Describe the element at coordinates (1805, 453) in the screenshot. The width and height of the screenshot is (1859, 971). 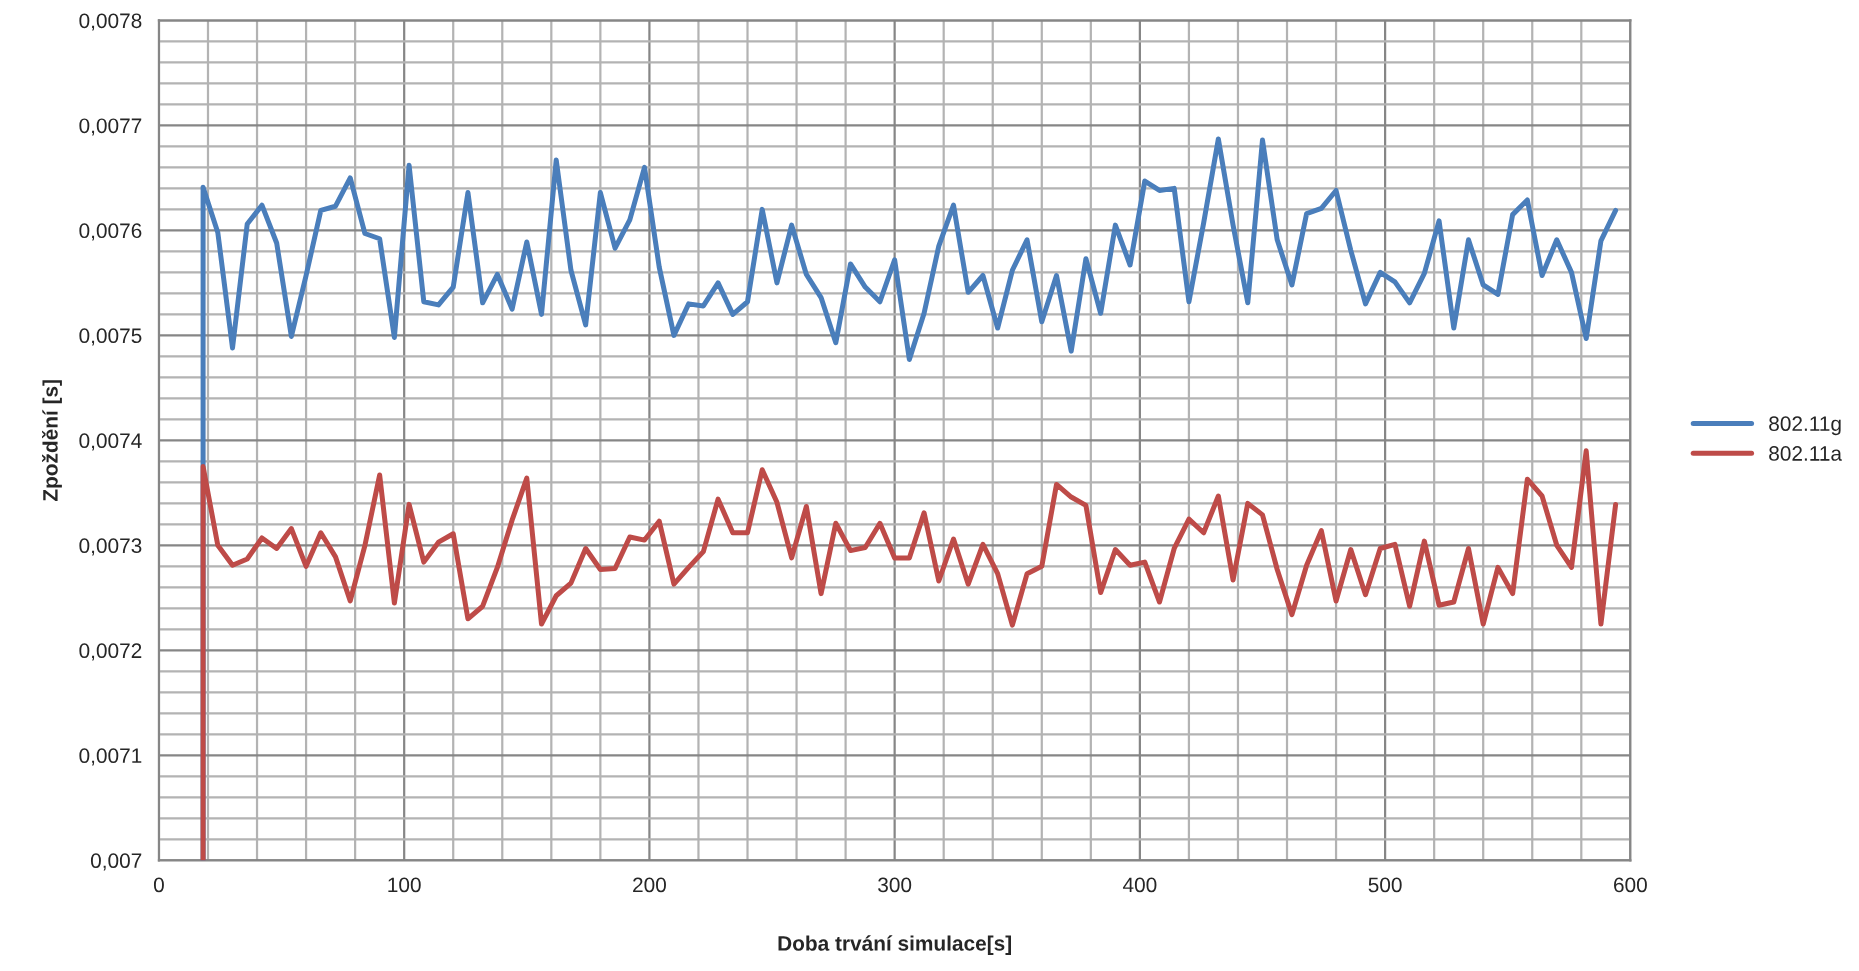
I see `legend-label: 802.11a` at that location.